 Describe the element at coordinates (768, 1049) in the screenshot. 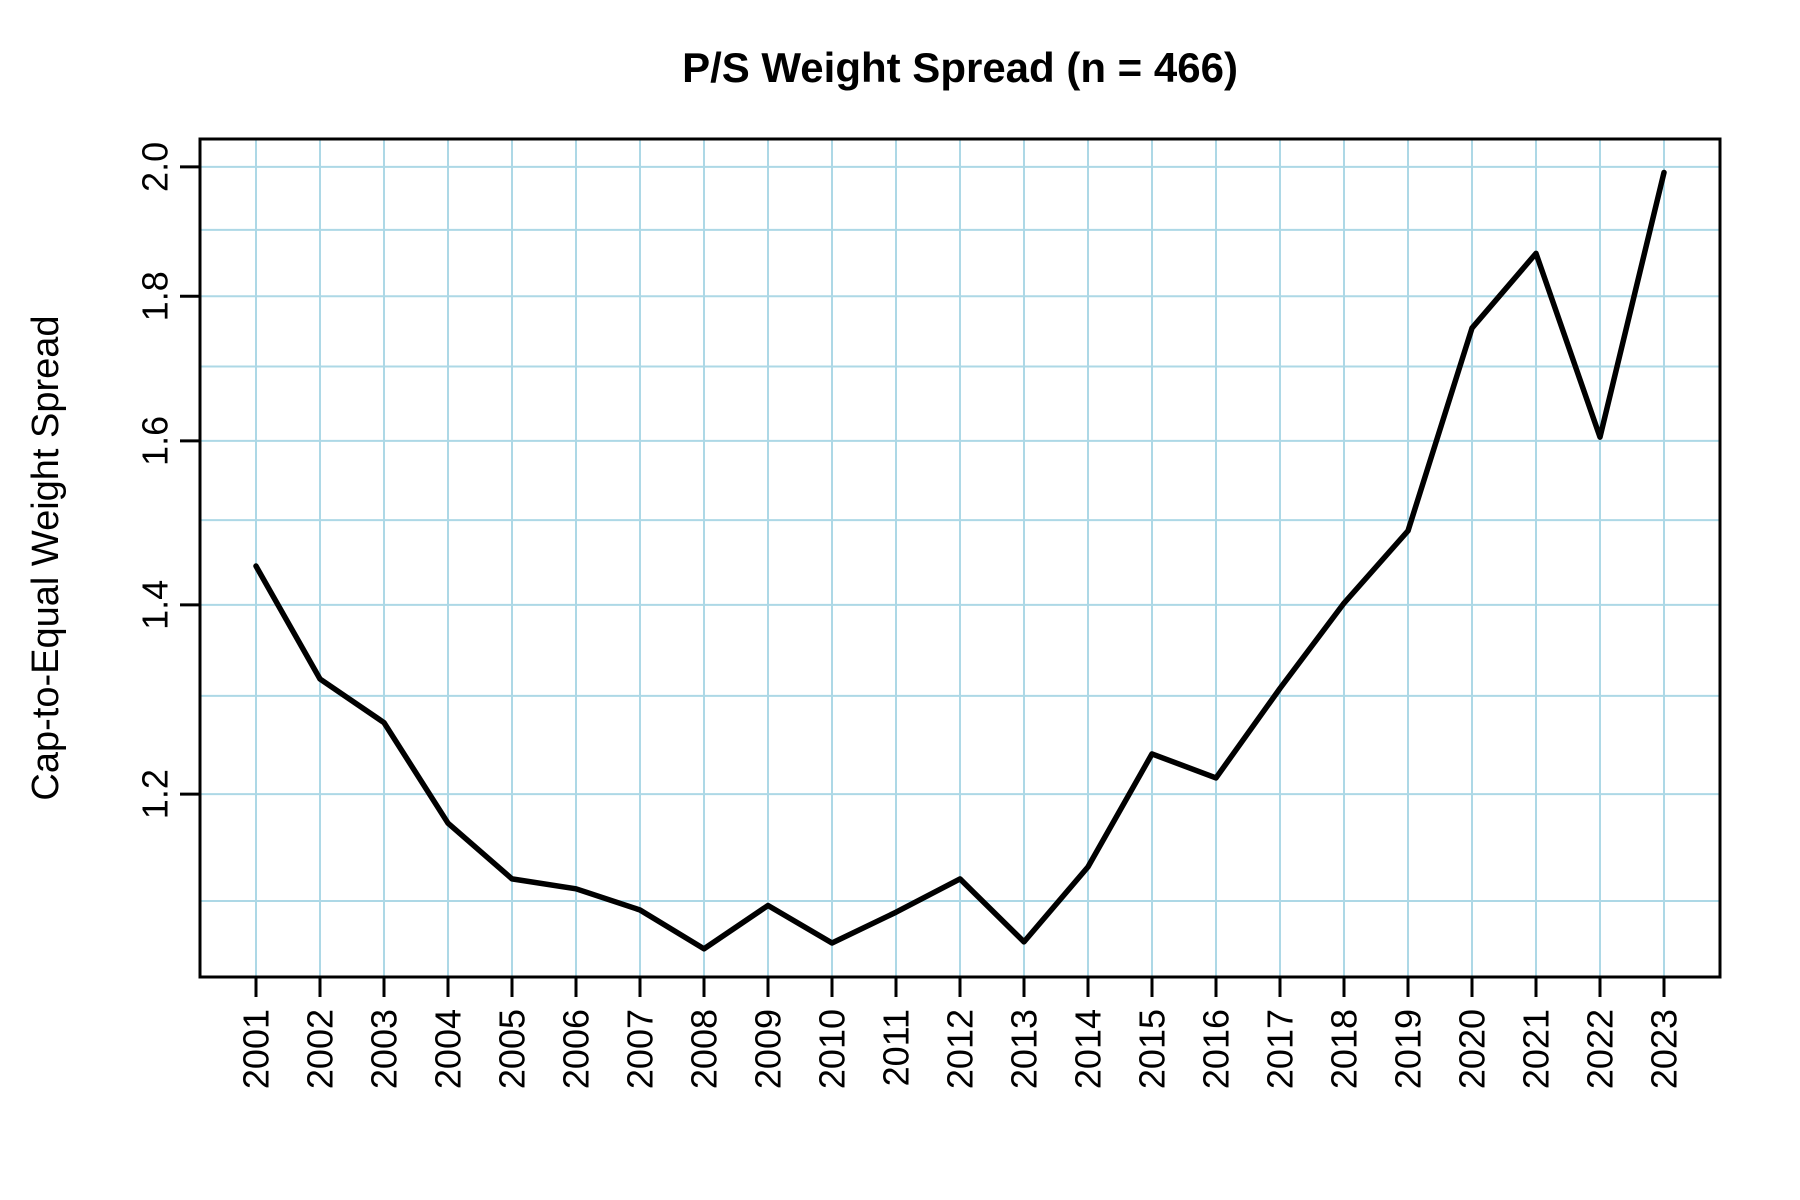

I see `x-tick-label: 2009` at that location.